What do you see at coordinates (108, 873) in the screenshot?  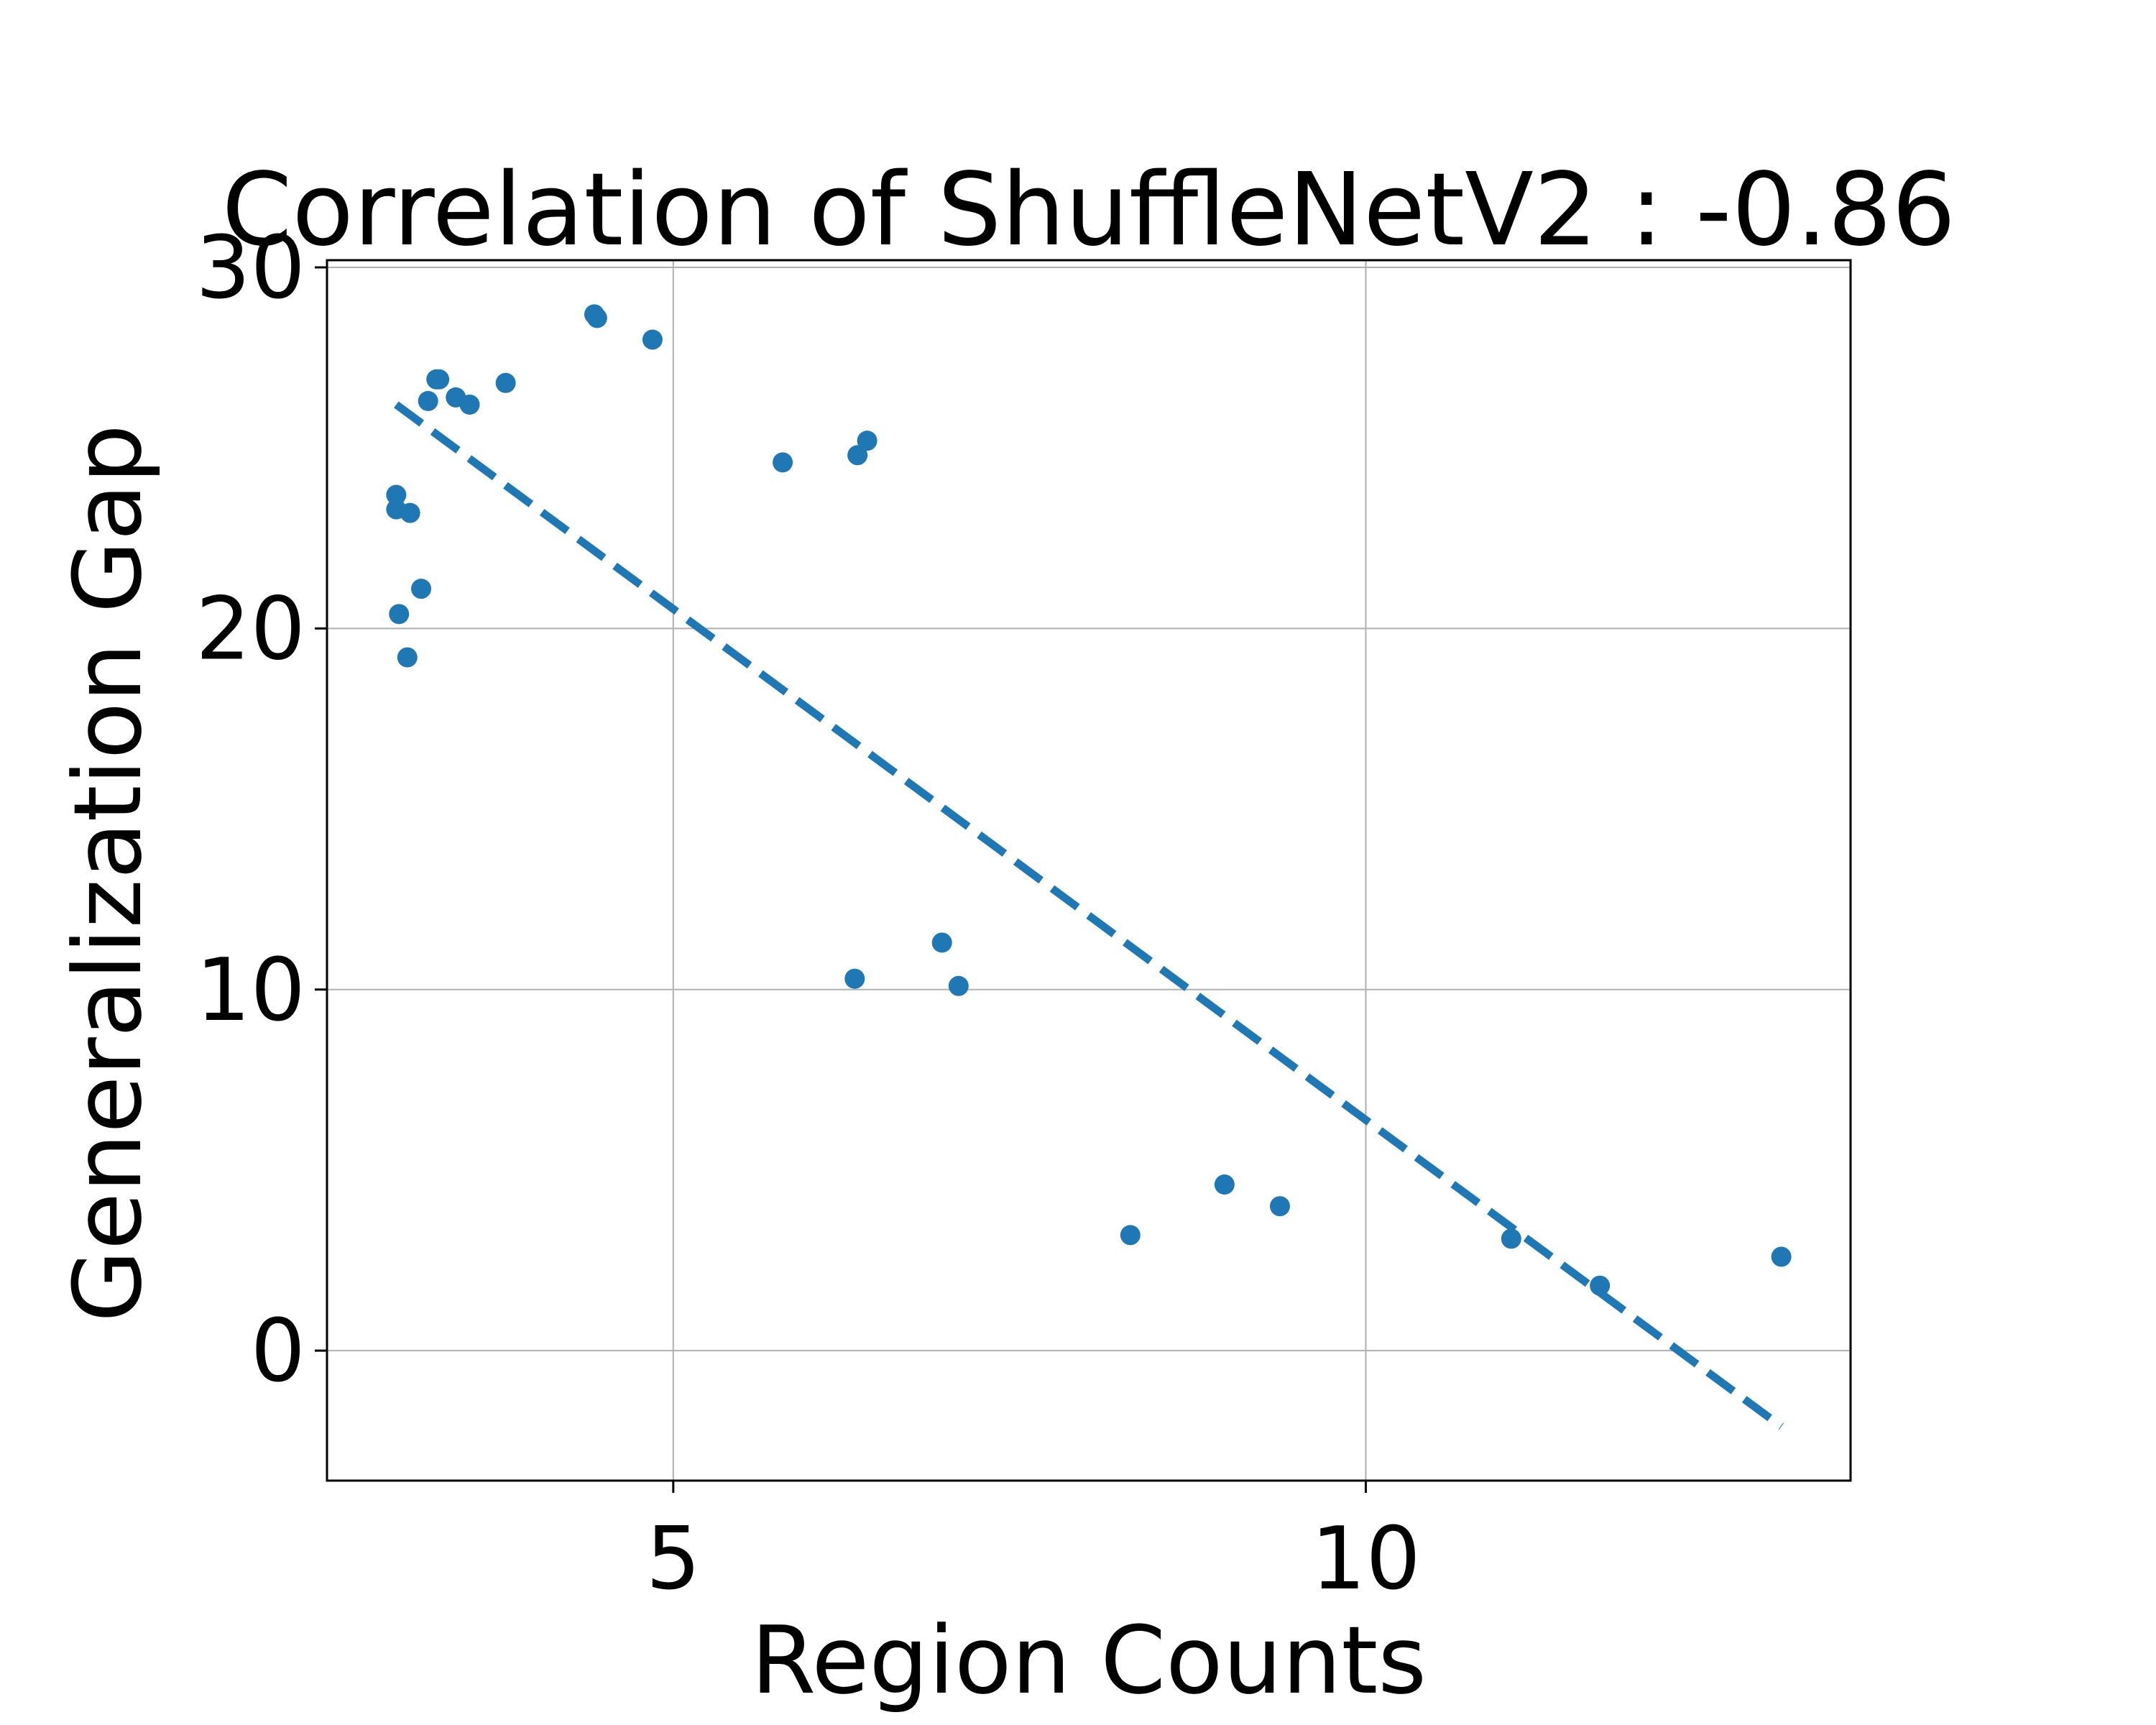 I see `y-axis-label: Generalization Gap` at bounding box center [108, 873].